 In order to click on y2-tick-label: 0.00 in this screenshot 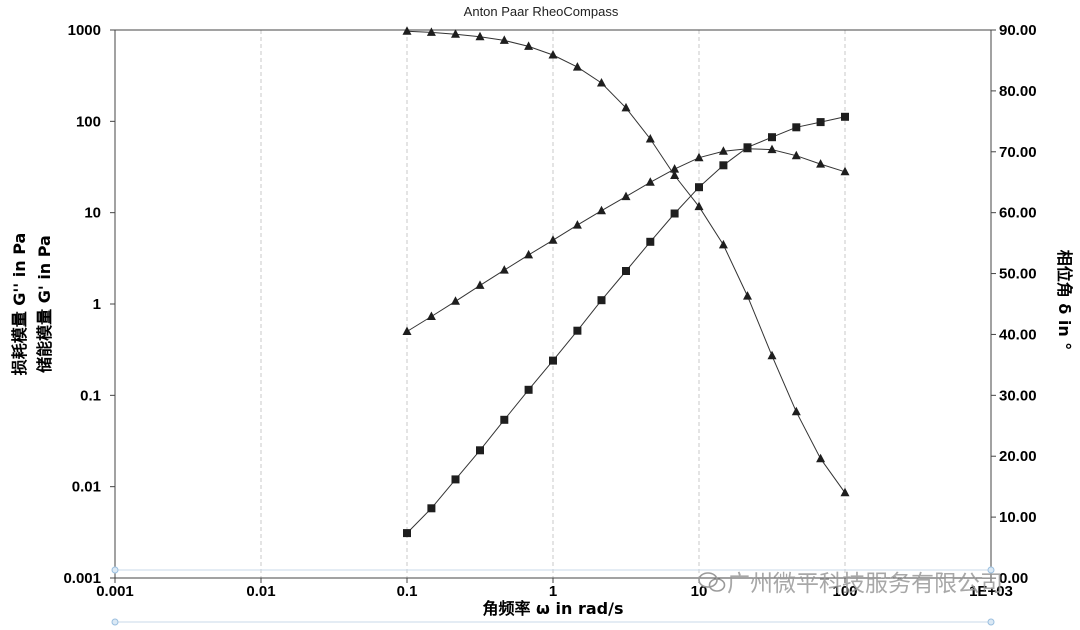, I will do `click(1013, 578)`.